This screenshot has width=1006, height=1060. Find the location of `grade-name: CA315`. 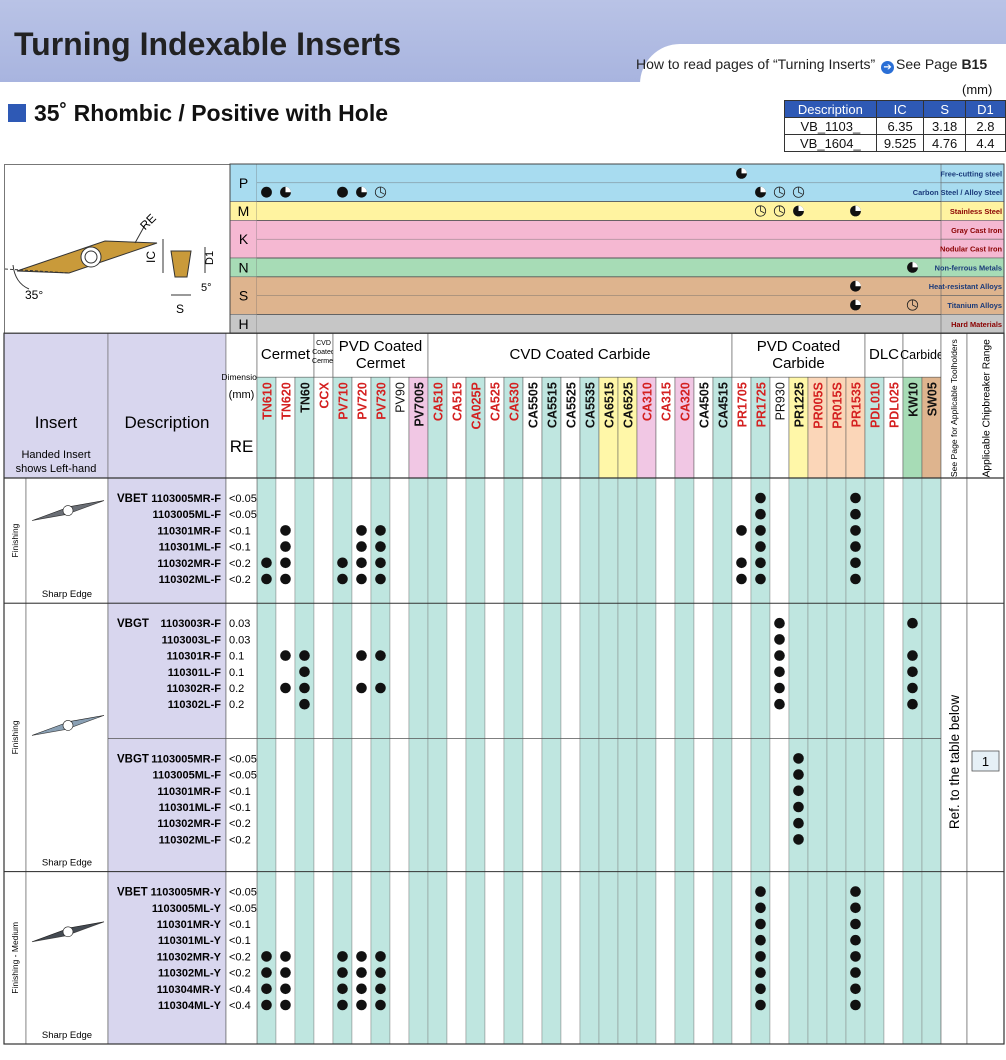

grade-name: CA315 is located at coordinates (667, 401).